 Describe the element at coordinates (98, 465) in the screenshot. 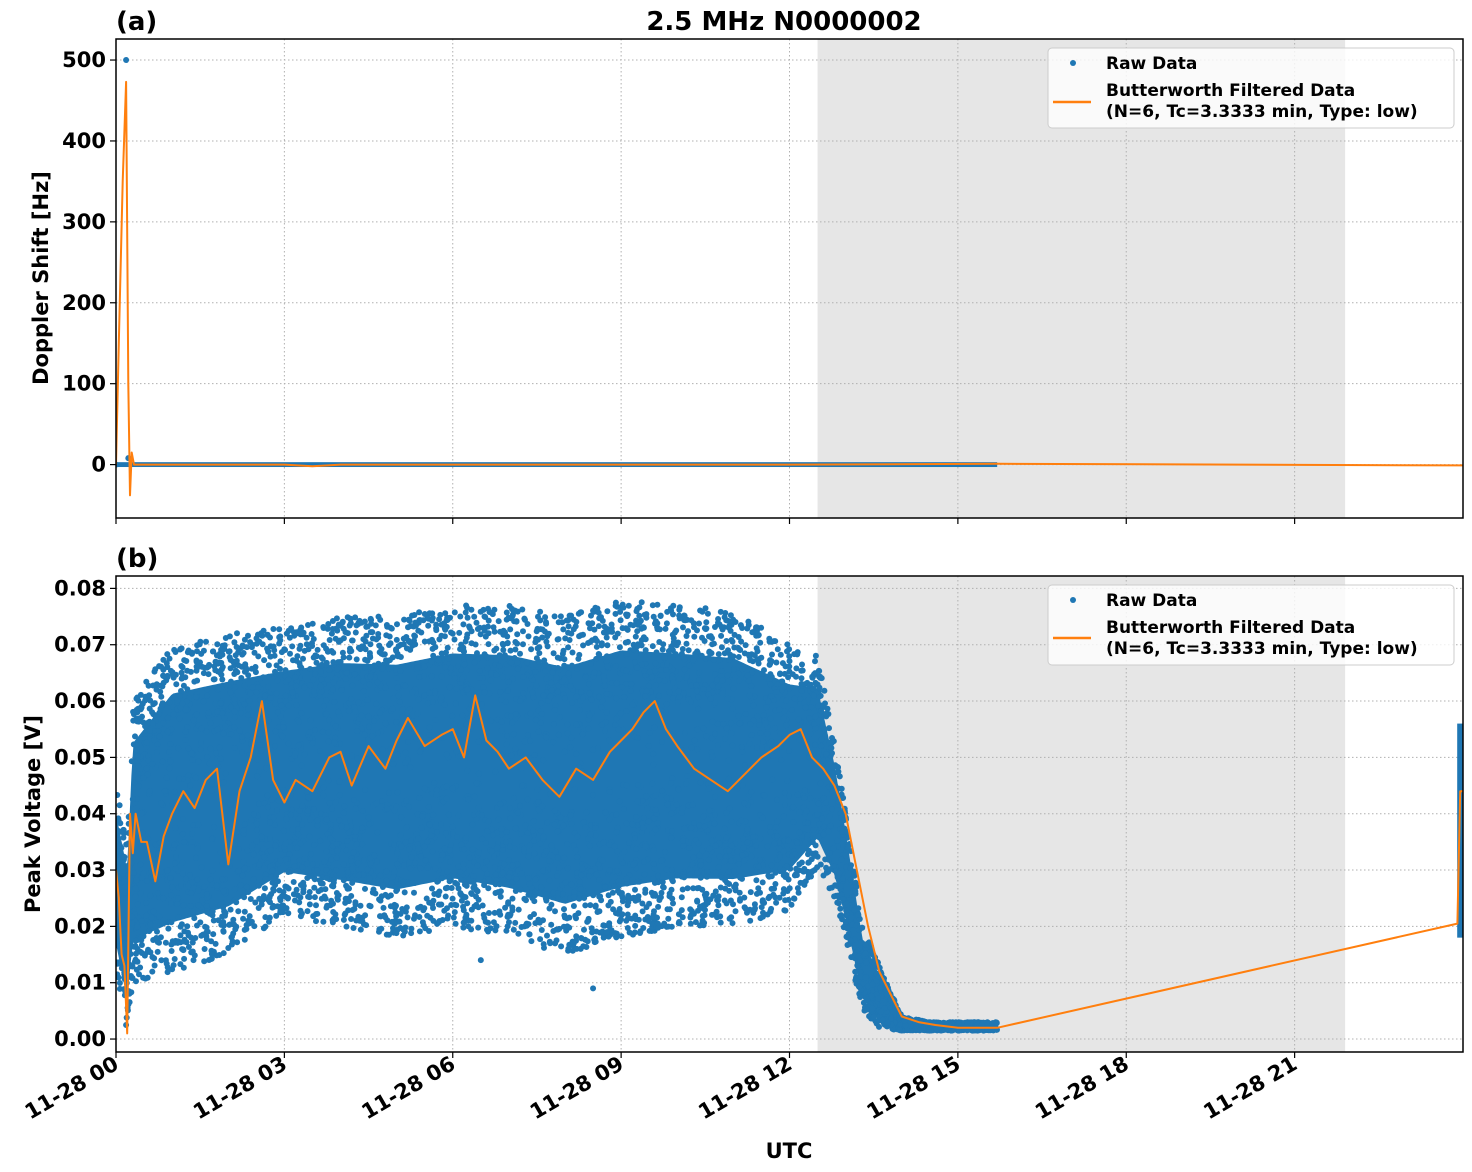

I see `y-tick-label: 0` at that location.